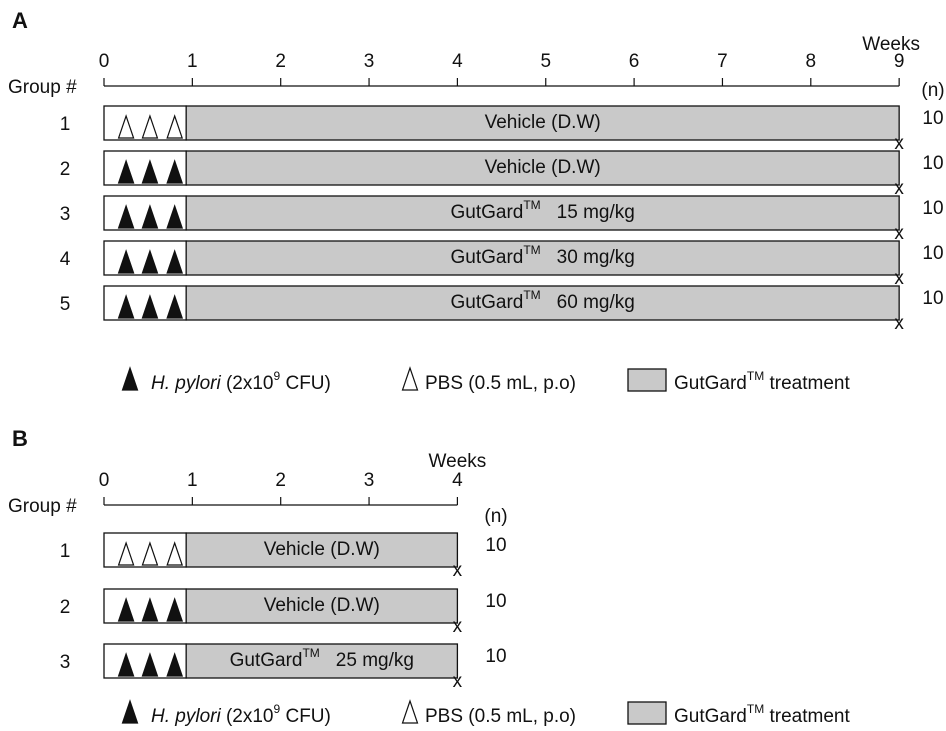  What do you see at coordinates (596, 302) in the screenshot?
I see `treatment-dose: 60 mg/kg` at bounding box center [596, 302].